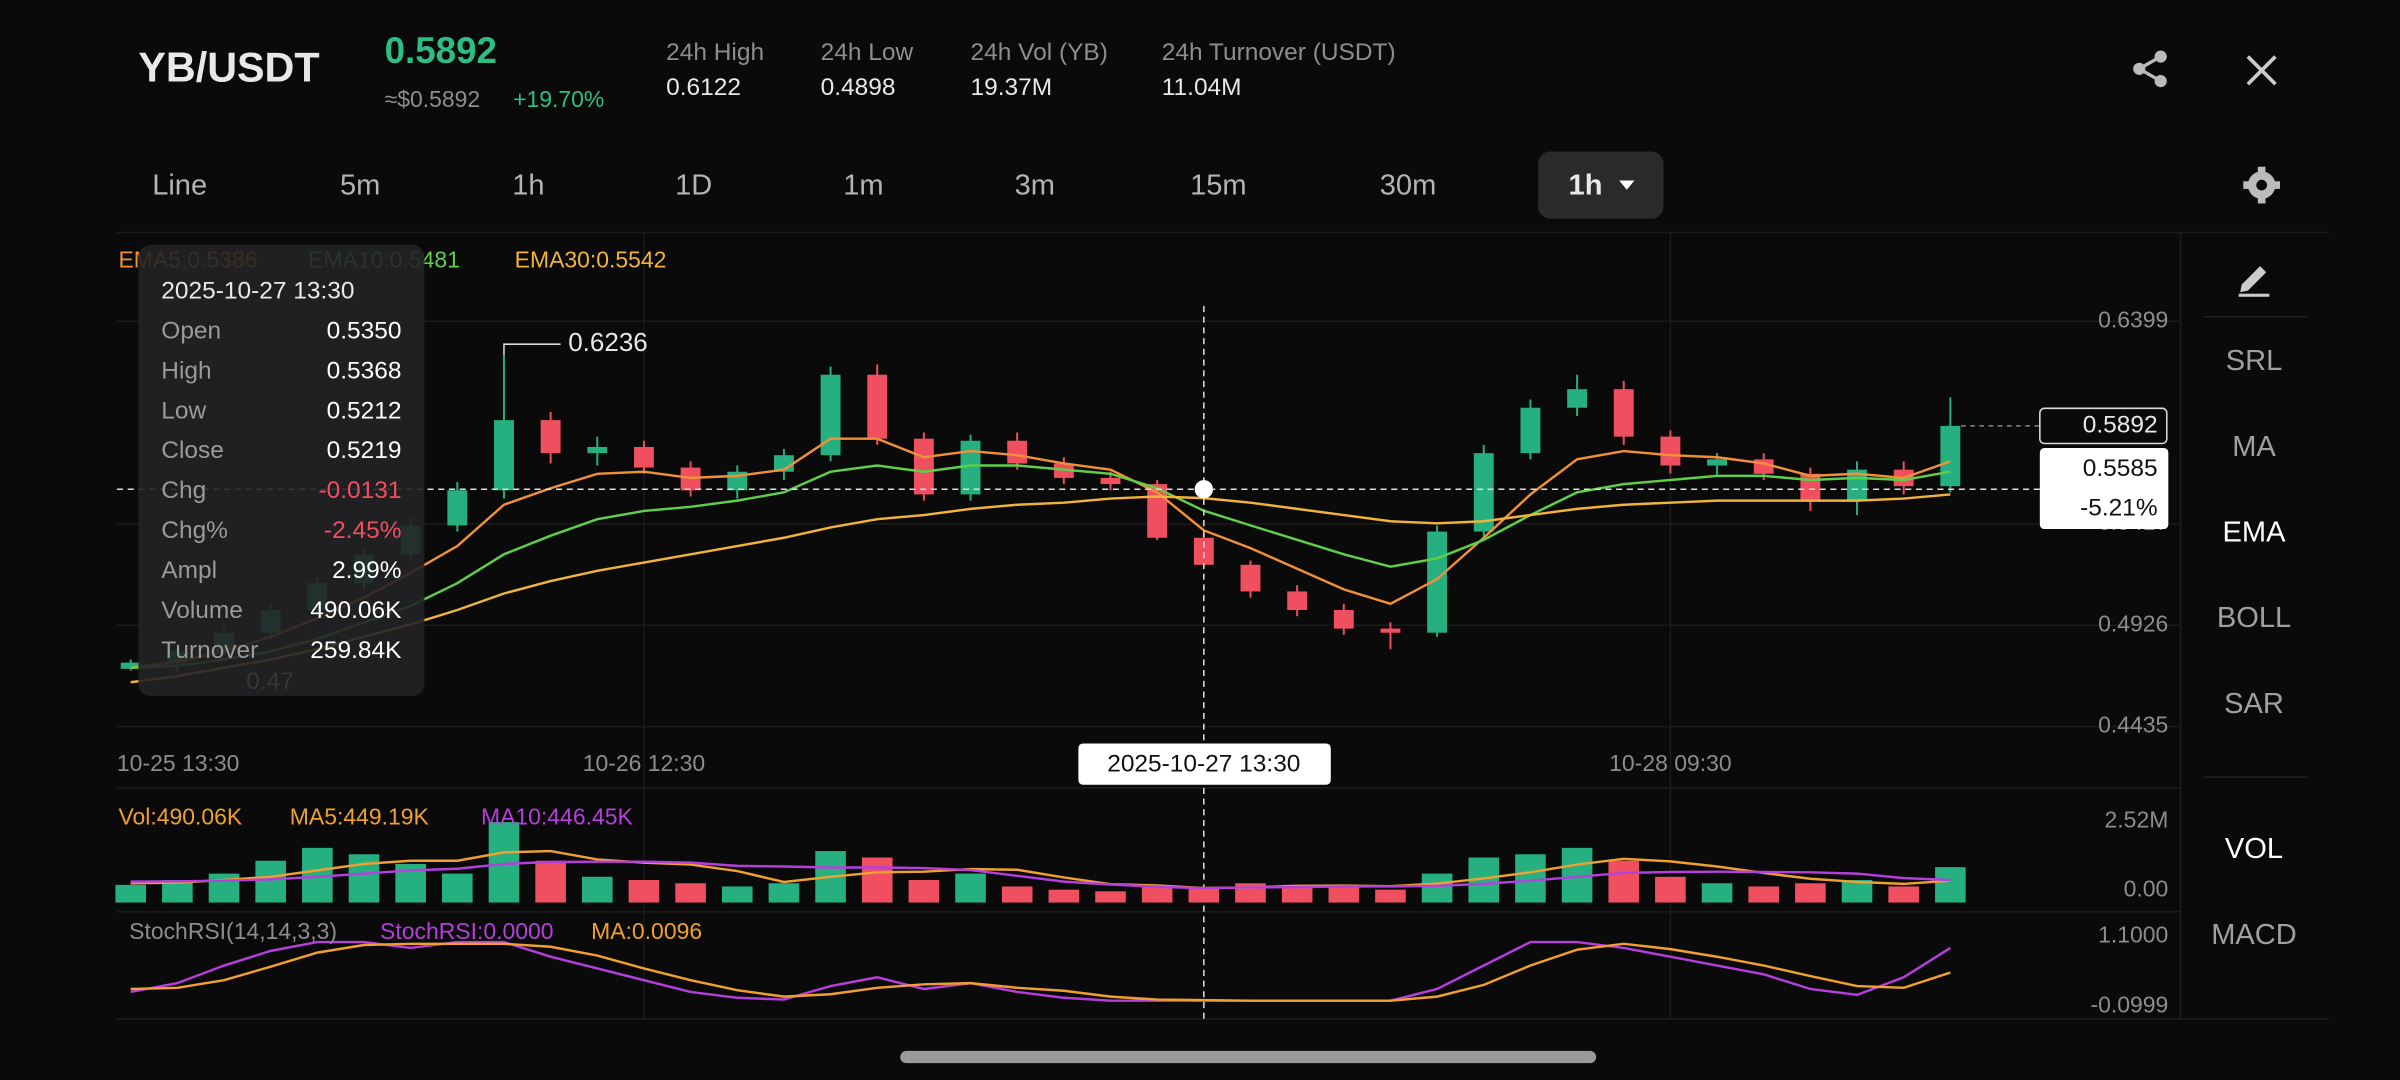  What do you see at coordinates (863, 185) in the screenshot?
I see `interval-tab: 1m` at bounding box center [863, 185].